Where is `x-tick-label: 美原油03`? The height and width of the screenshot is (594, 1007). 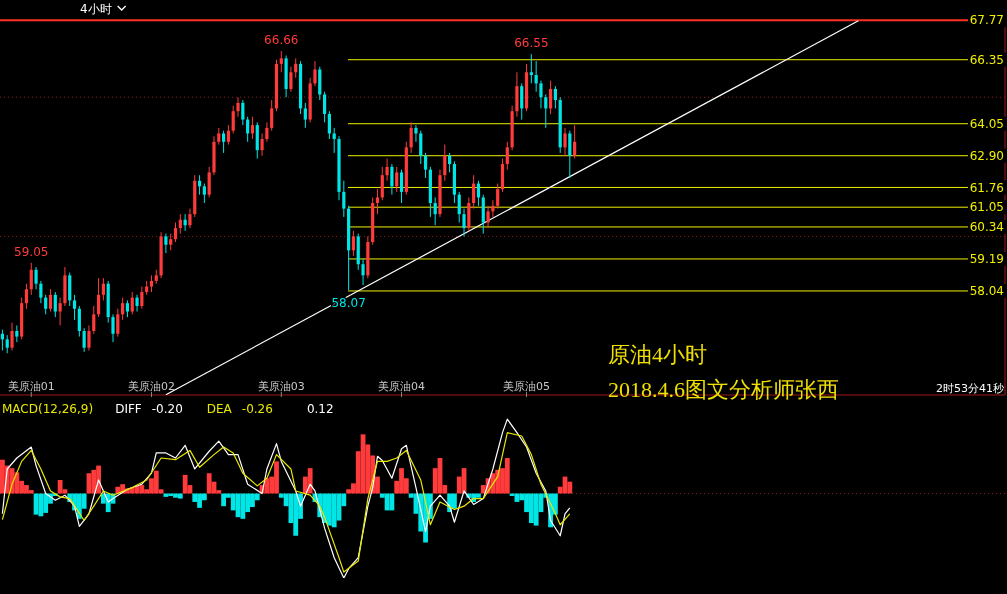 x-tick-label: 美原油03 is located at coordinates (281, 386).